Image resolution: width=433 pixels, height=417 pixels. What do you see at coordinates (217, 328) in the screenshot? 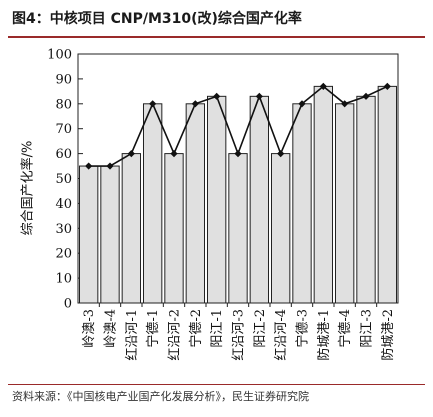
I see `x-category-label: 阳江-1` at bounding box center [217, 328].